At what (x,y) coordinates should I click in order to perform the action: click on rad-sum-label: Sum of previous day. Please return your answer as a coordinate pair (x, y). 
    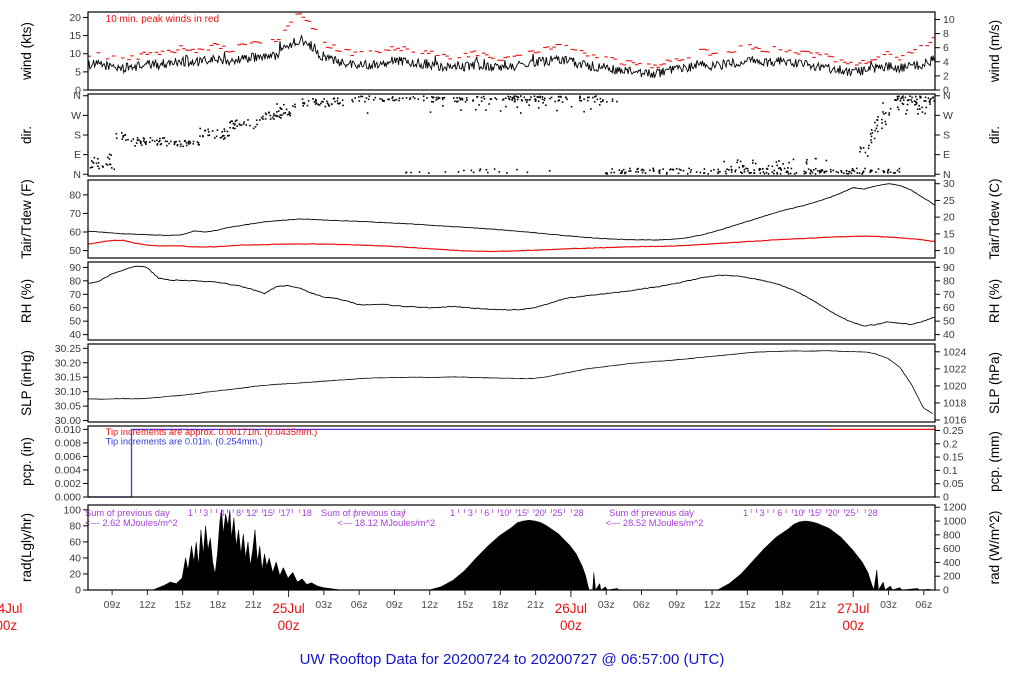
    Looking at the image, I should click on (127, 513).